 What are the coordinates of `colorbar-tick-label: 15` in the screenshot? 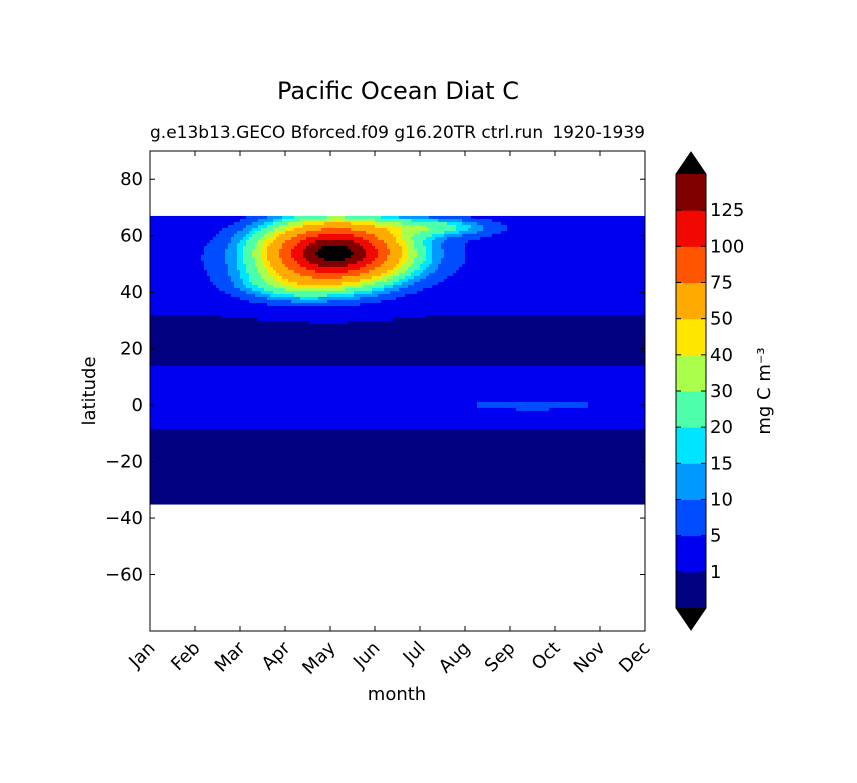 It's located at (721, 463).